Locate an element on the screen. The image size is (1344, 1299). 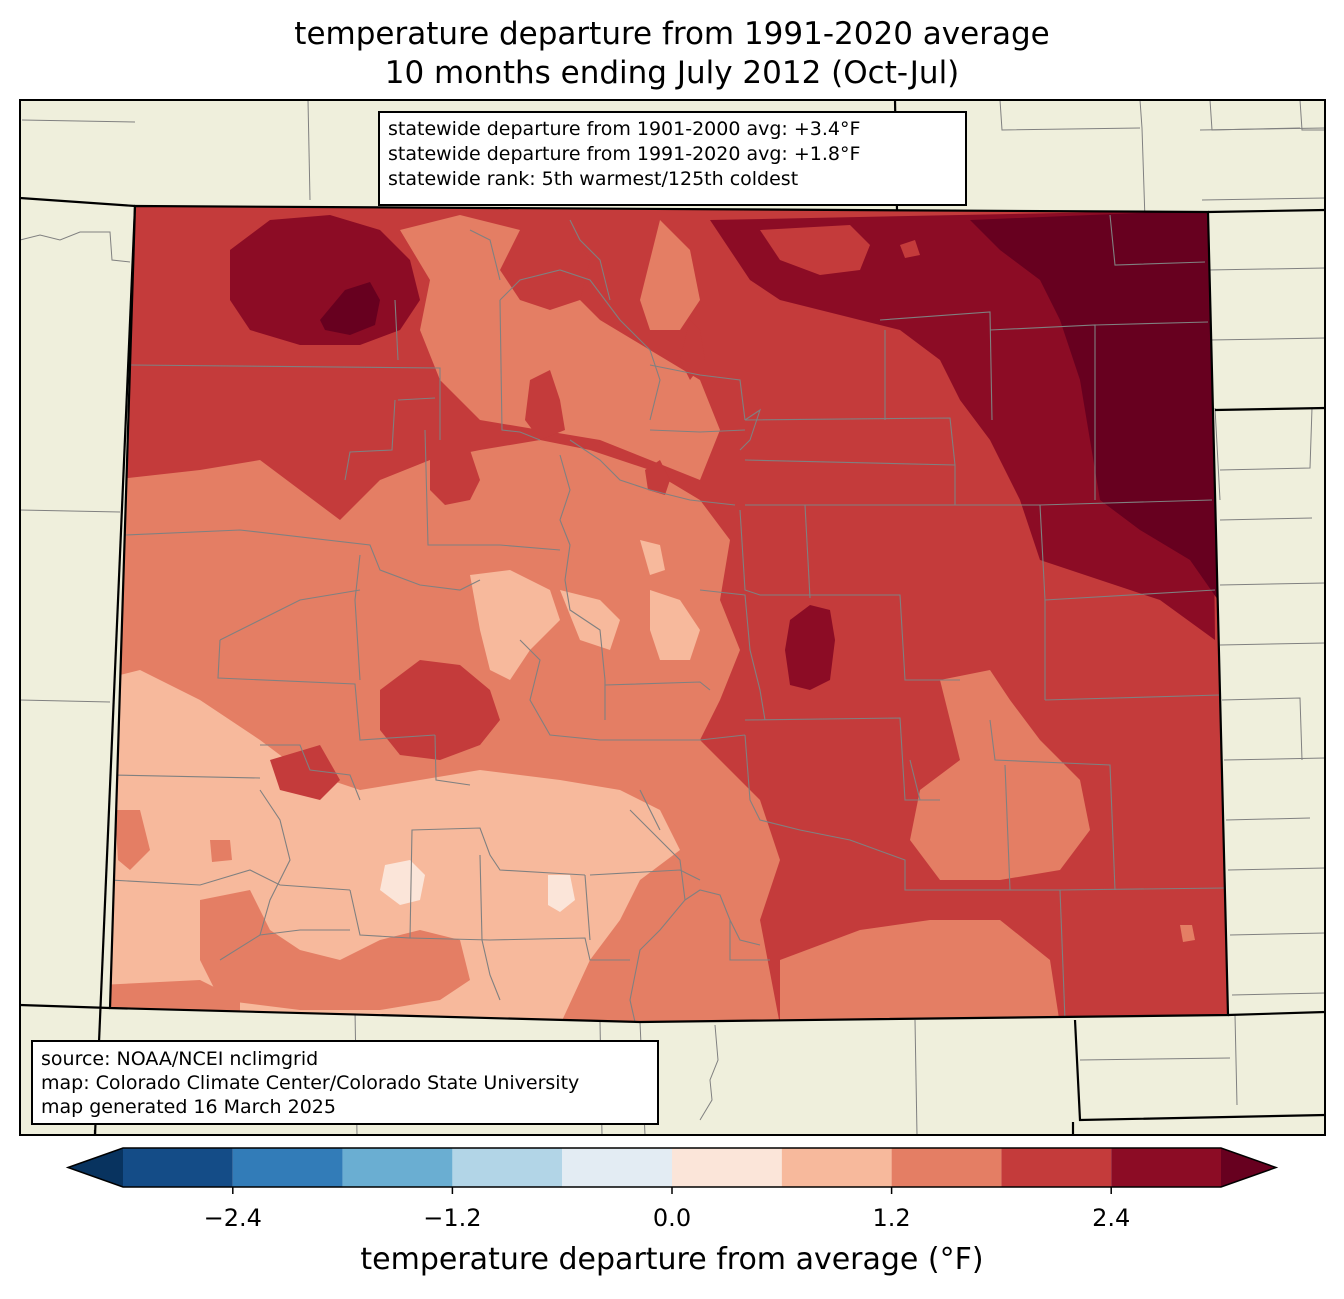
colorbar-tick-label: −2.4 is located at coordinates (232, 1218).